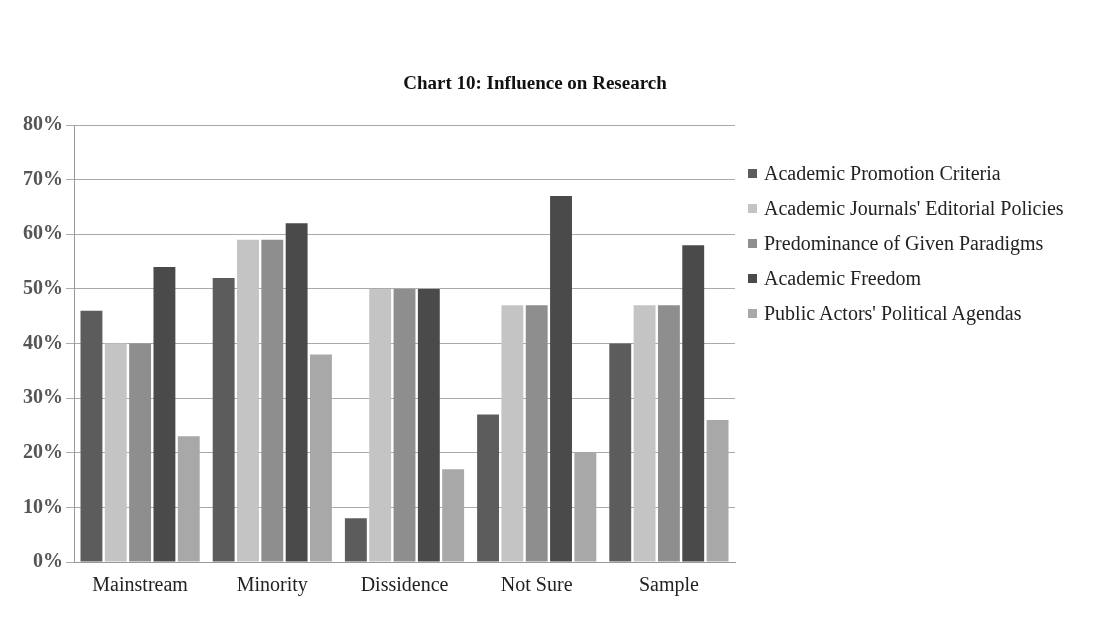 The image size is (1103, 618). What do you see at coordinates (904, 244) in the screenshot?
I see `legend-label: Predominance of Given Paradigms` at bounding box center [904, 244].